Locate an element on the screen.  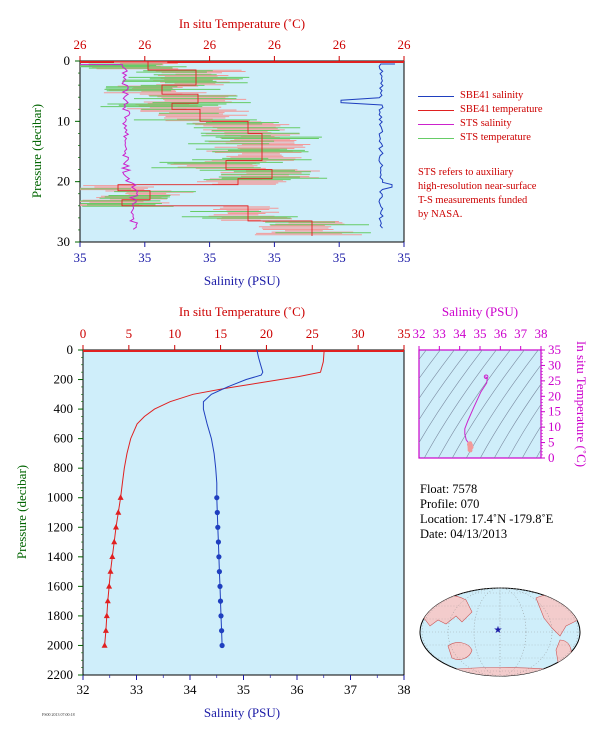
legend-item-sts-temperature: STS temperature is located at coordinates (480, 138).